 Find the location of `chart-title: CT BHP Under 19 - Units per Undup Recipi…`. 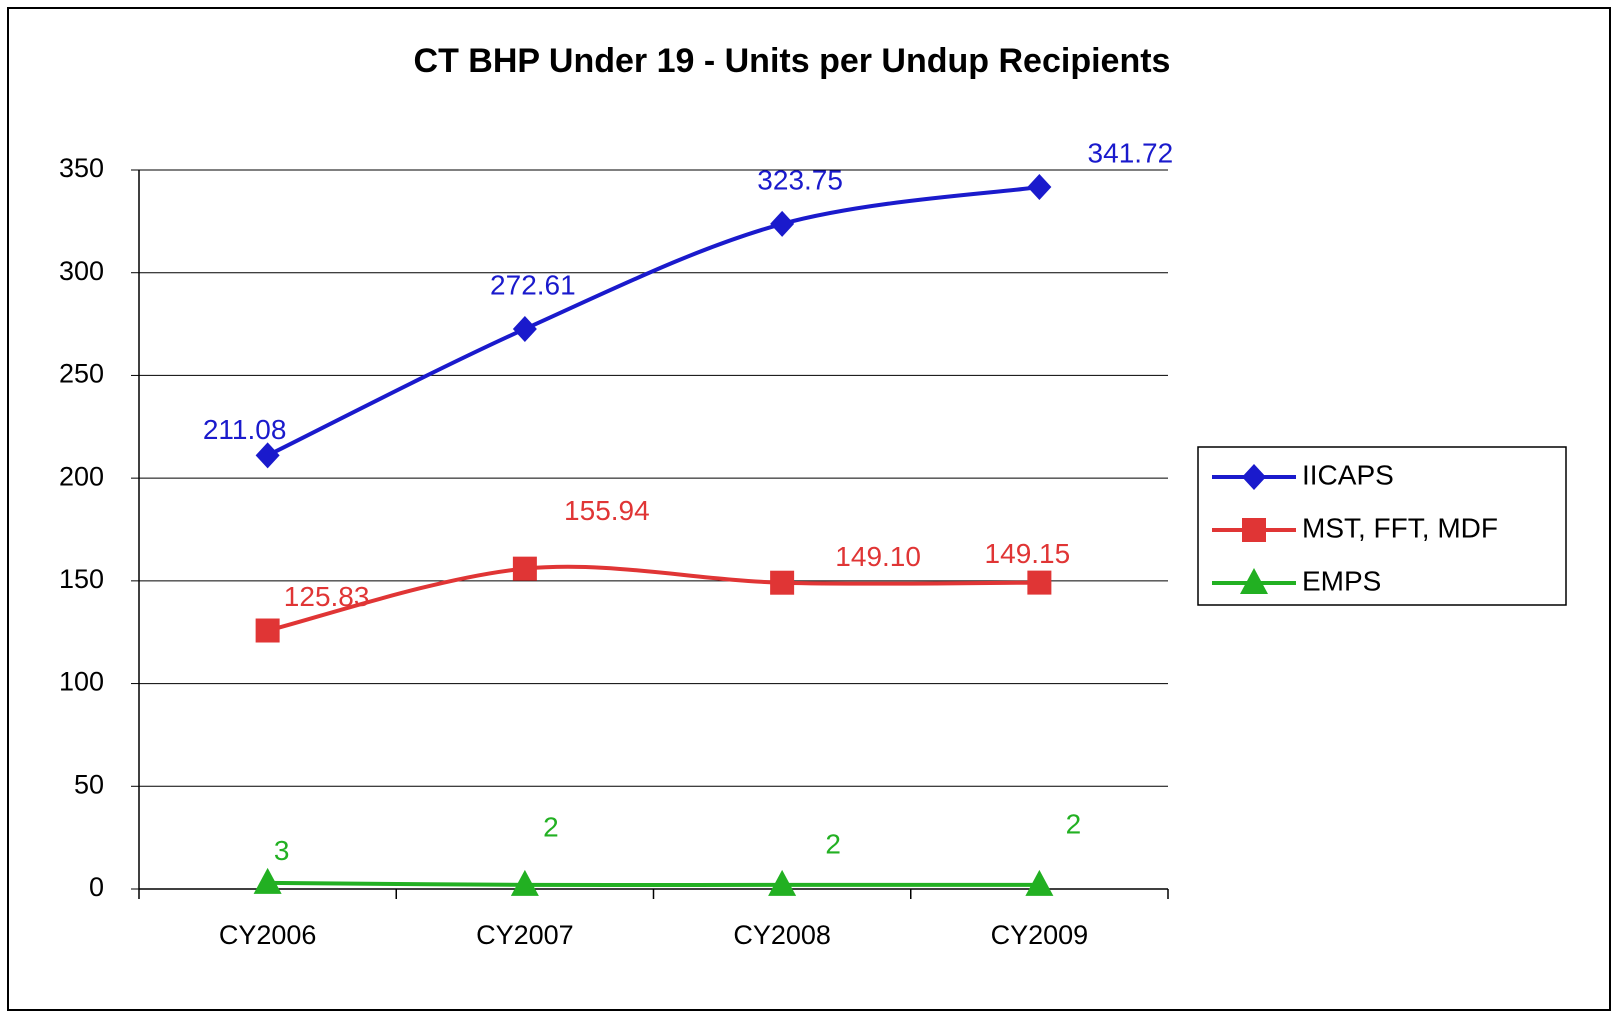

chart-title: CT BHP Under 19 - Units per Undup Recipi… is located at coordinates (792, 61).